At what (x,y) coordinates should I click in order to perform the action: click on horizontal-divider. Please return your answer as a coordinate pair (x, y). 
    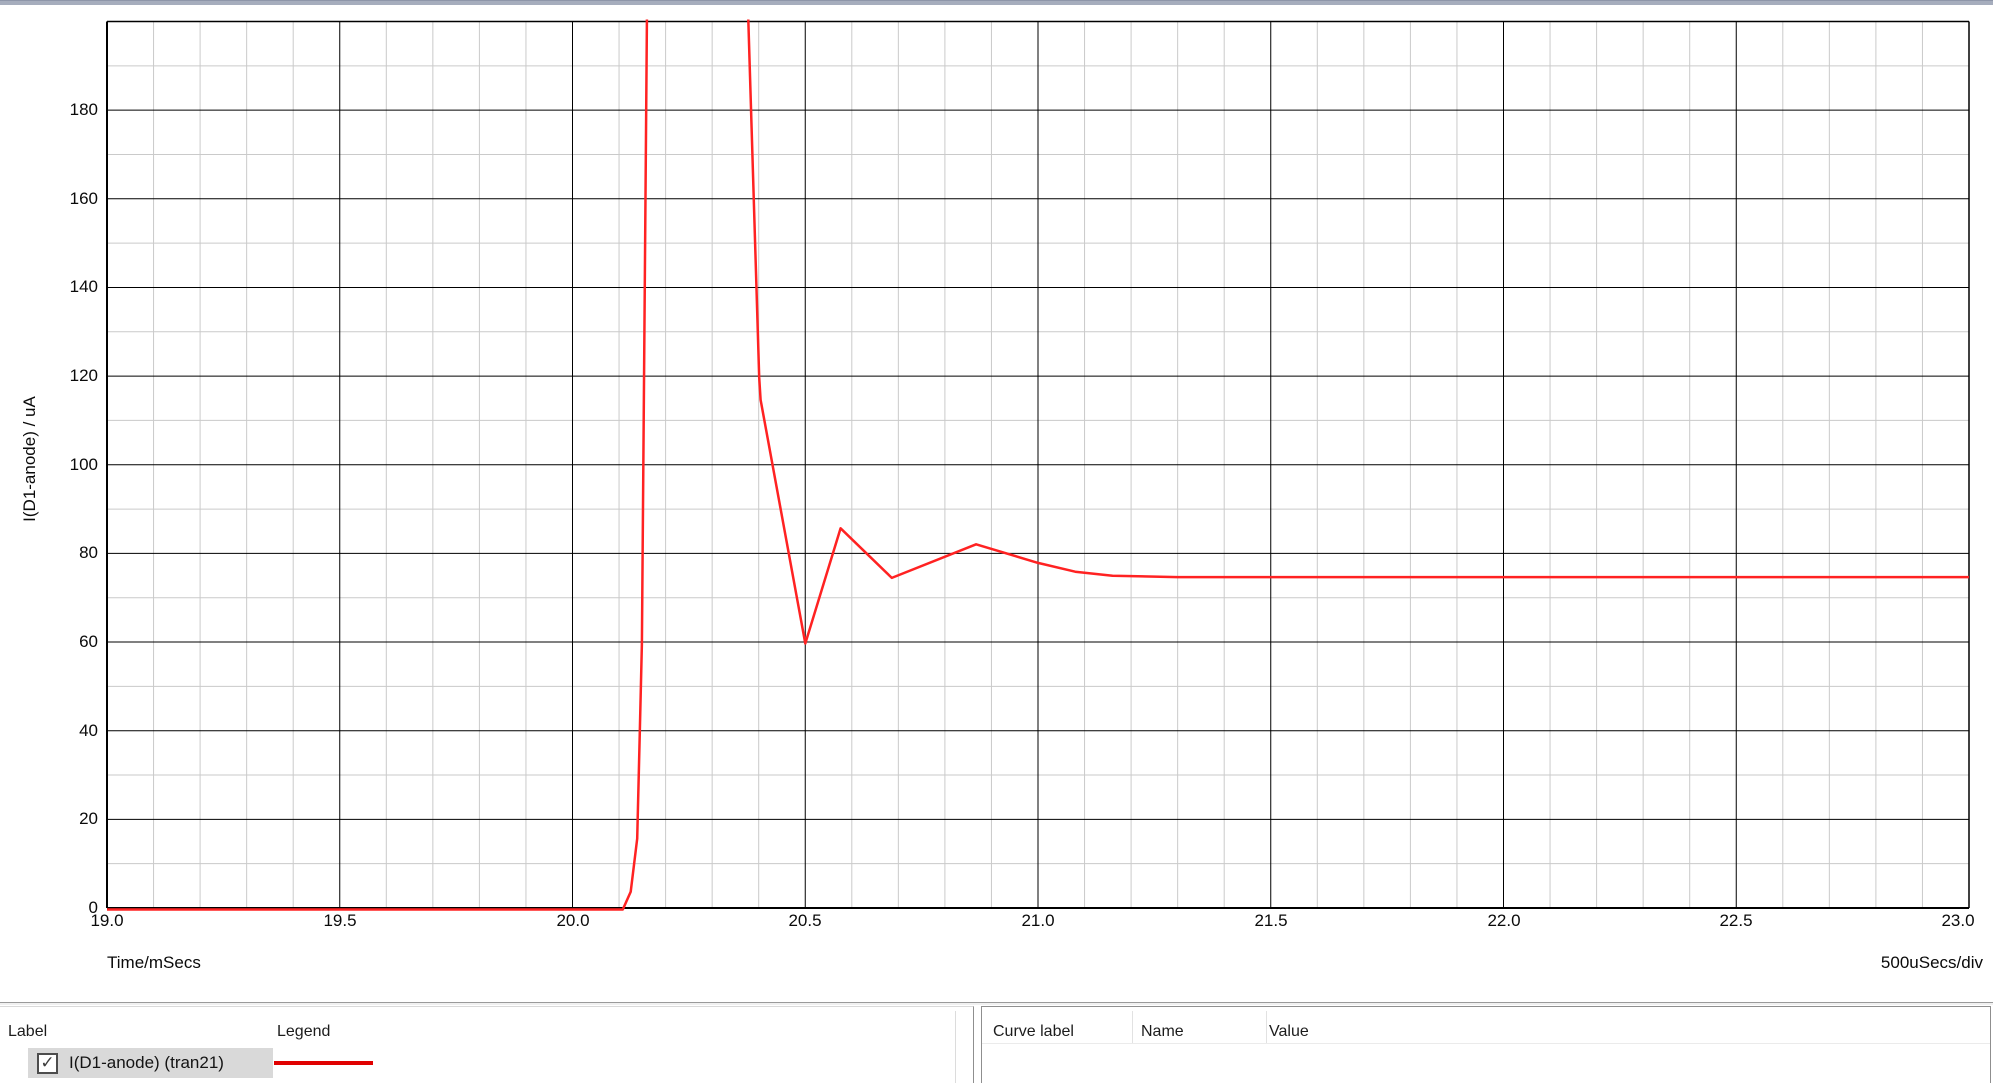
    Looking at the image, I should click on (996, 1002).